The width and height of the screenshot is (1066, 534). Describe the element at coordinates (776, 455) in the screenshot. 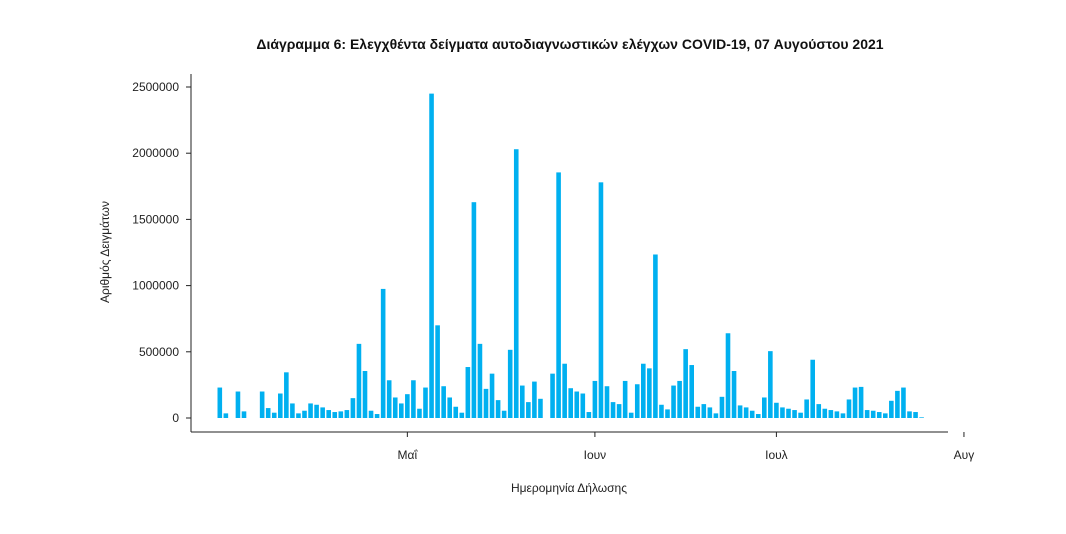

I see `x-tick-label: Ιουλ` at that location.